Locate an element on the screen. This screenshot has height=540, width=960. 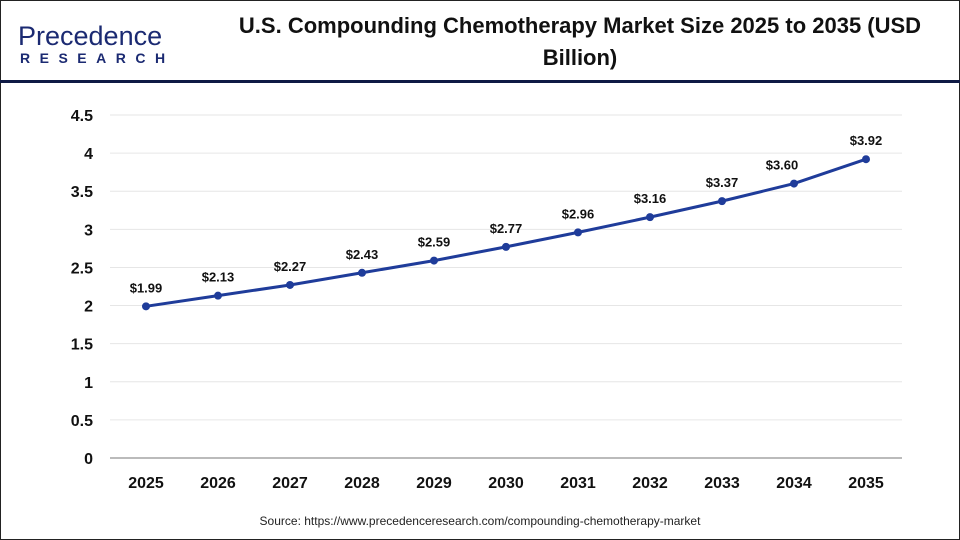
data-label: $2.59 is located at coordinates (434, 242).